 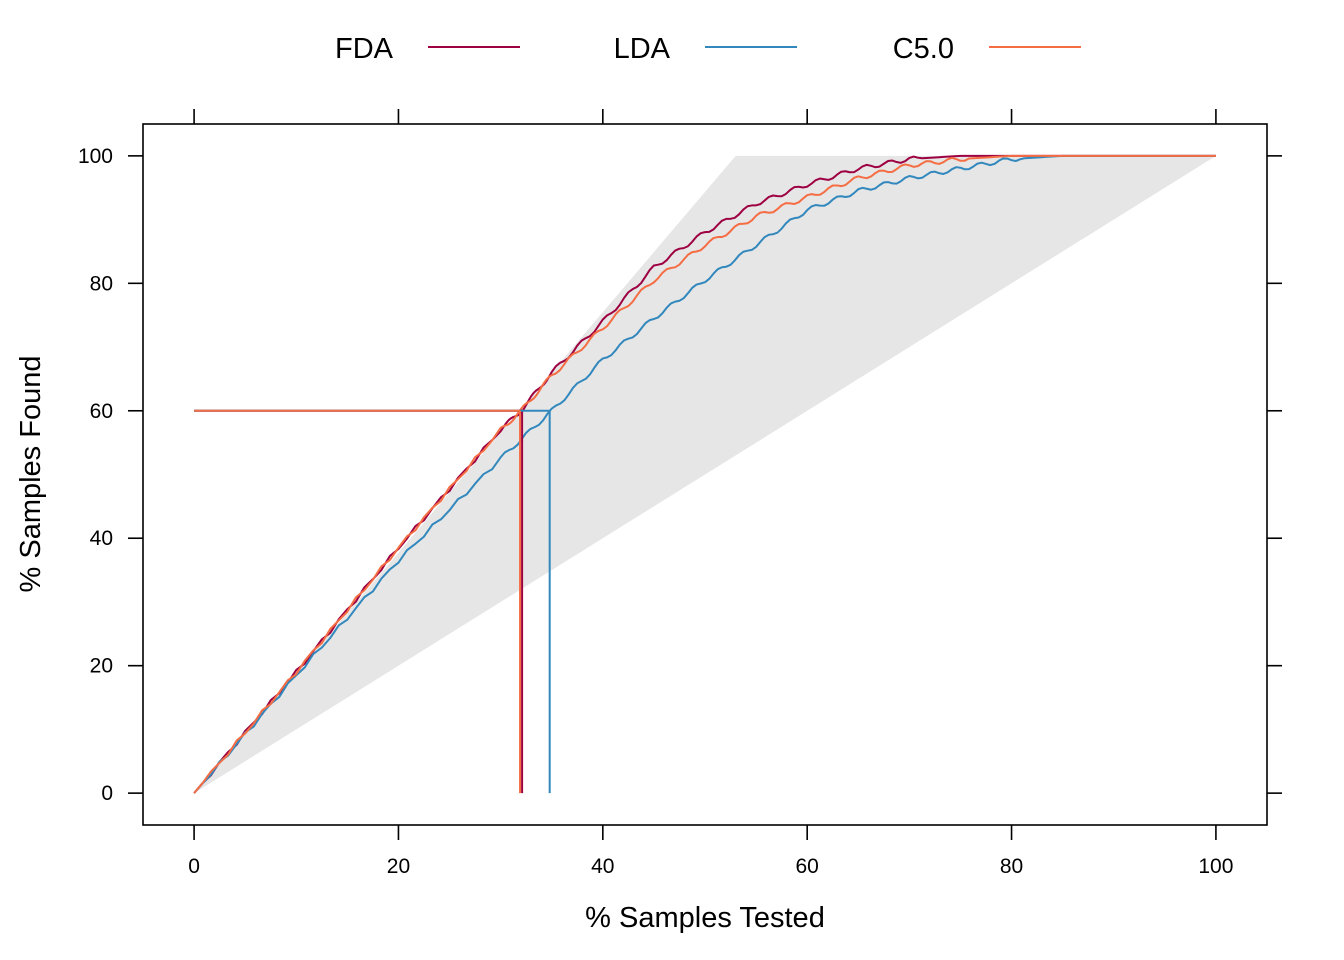 What do you see at coordinates (923, 49) in the screenshot?
I see `legend-label-c50: C5.0` at bounding box center [923, 49].